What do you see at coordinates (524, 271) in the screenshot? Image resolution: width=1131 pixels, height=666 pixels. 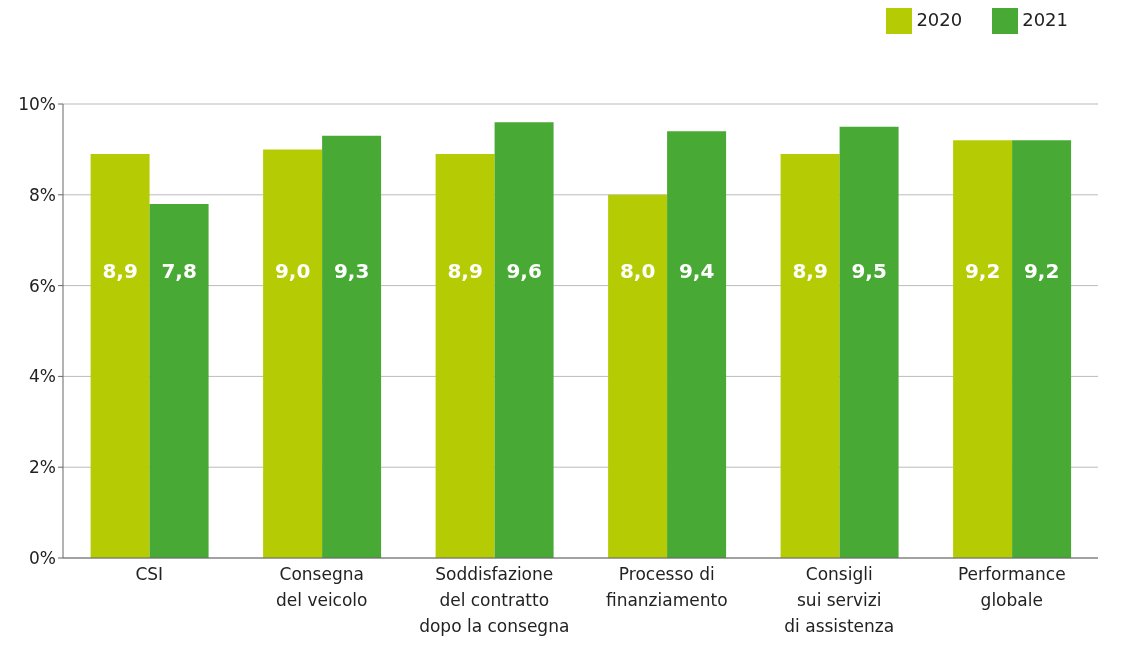 I see `data-label: 9,6` at bounding box center [524, 271].